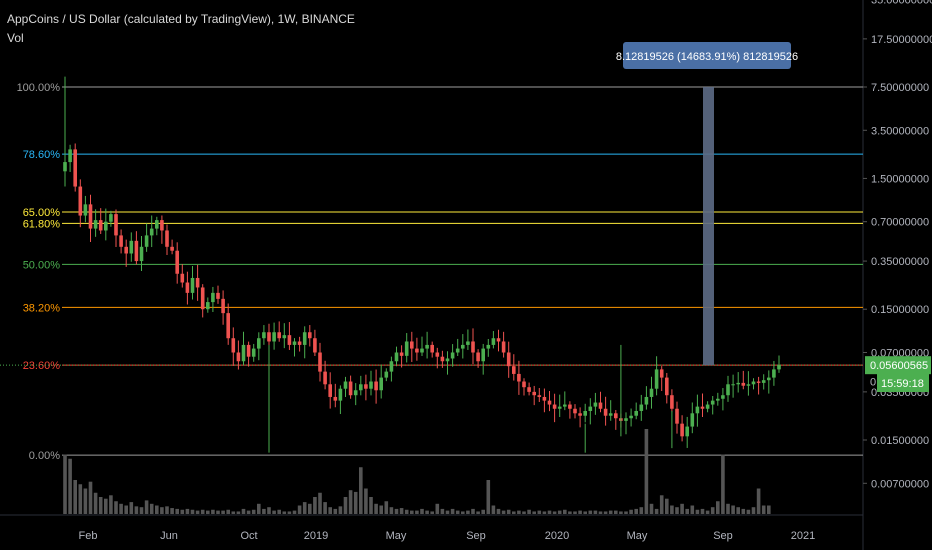  What do you see at coordinates (803, 536) in the screenshot?
I see `time-axis-label: 2021` at bounding box center [803, 536].